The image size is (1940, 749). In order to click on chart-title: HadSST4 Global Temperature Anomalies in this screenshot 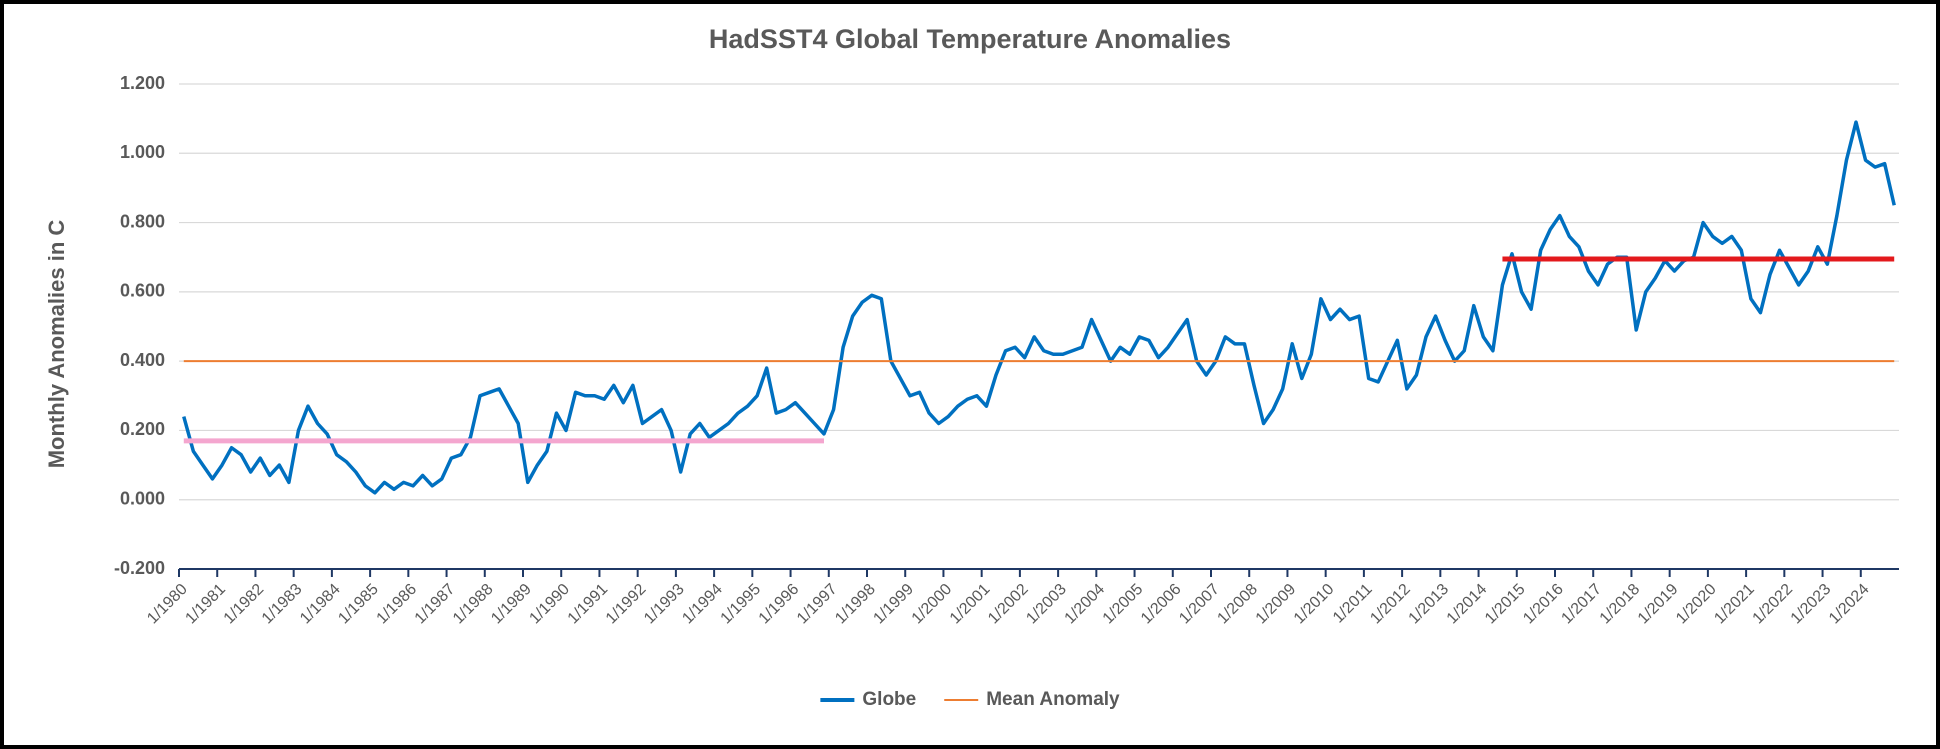, I will do `click(970, 39)`.